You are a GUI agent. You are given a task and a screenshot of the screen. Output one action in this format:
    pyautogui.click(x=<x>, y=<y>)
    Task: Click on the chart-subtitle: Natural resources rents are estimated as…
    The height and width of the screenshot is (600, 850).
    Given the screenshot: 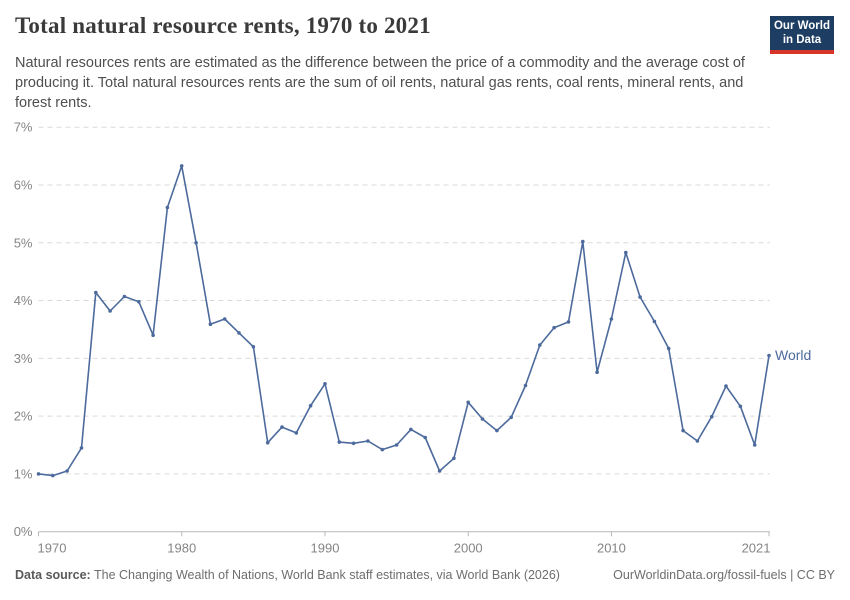 What is the action you would take?
    pyautogui.click(x=380, y=83)
    